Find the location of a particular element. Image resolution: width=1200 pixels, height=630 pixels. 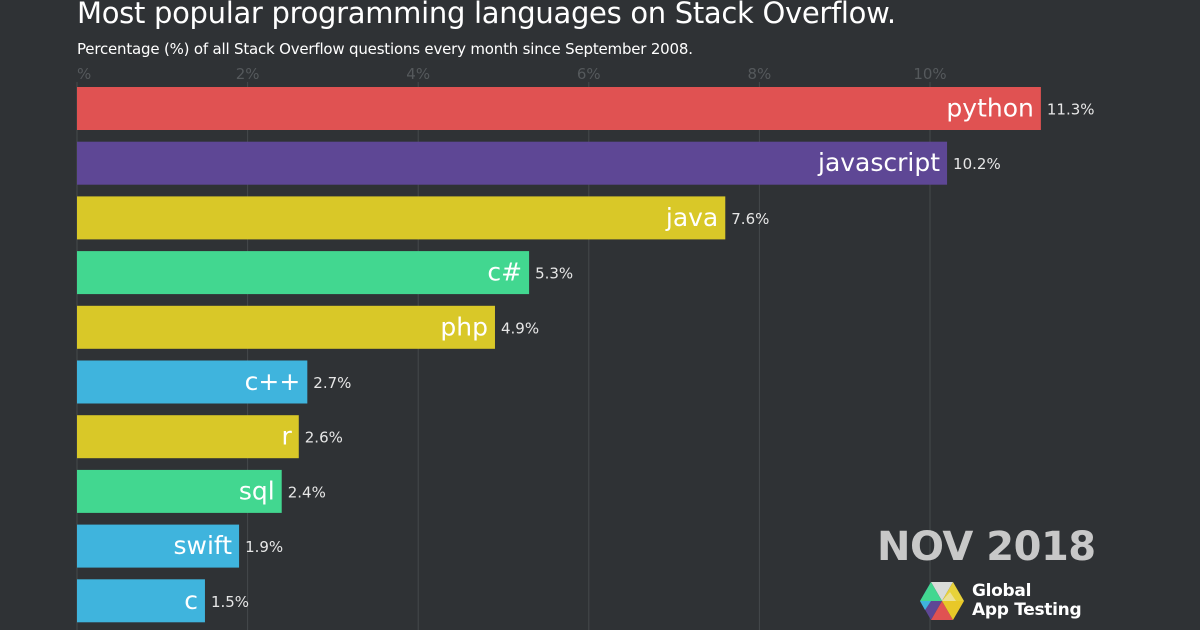

bar-value-label: 2.6% is located at coordinates (324, 438).